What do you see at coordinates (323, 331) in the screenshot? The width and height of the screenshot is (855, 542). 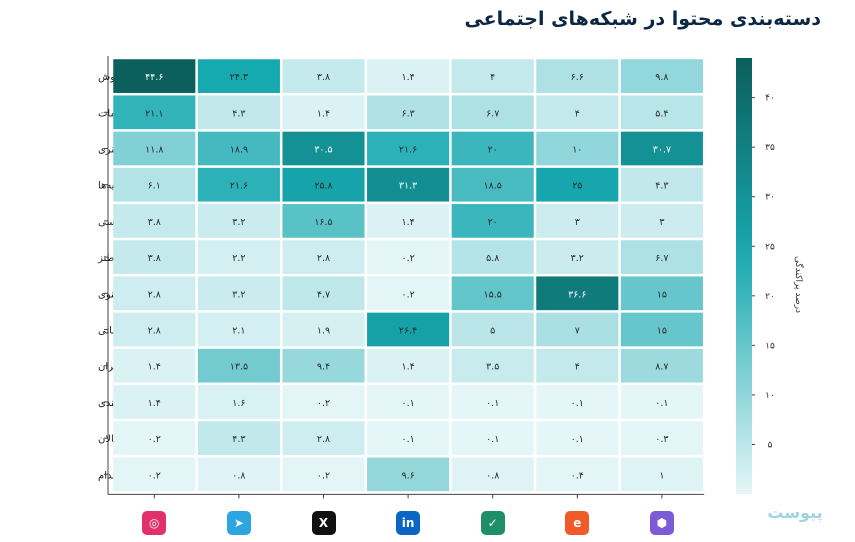 I see `cell-value-label: ۱.۹` at bounding box center [323, 331].